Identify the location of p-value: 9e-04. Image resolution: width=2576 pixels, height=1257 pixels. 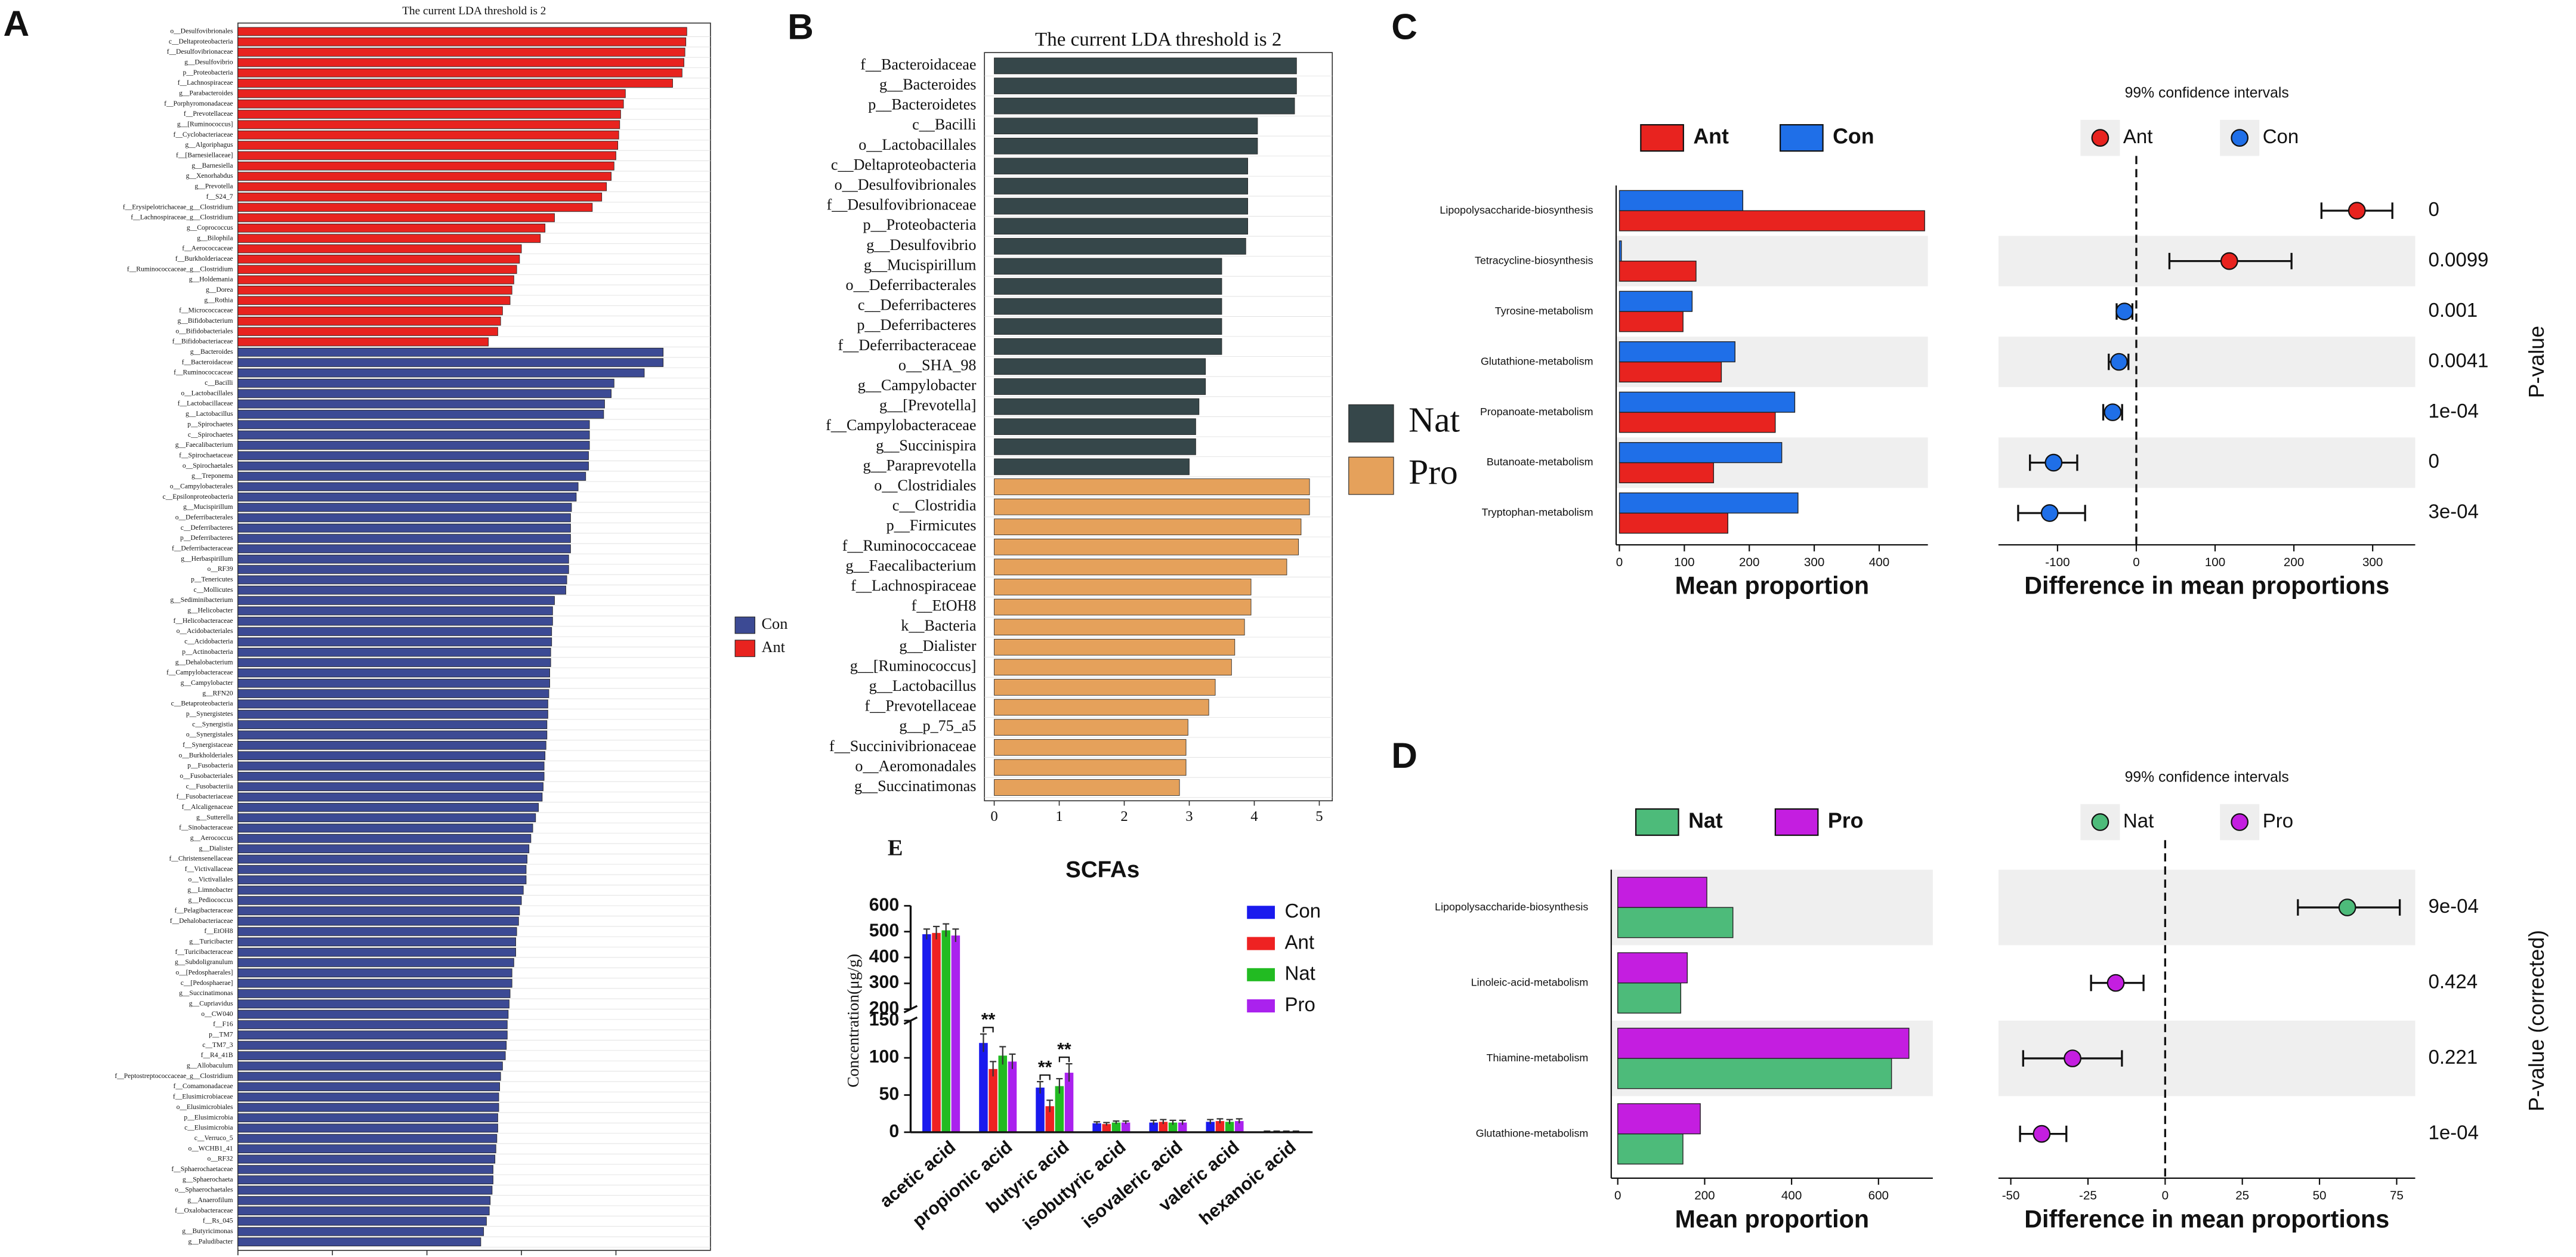
(2453, 906).